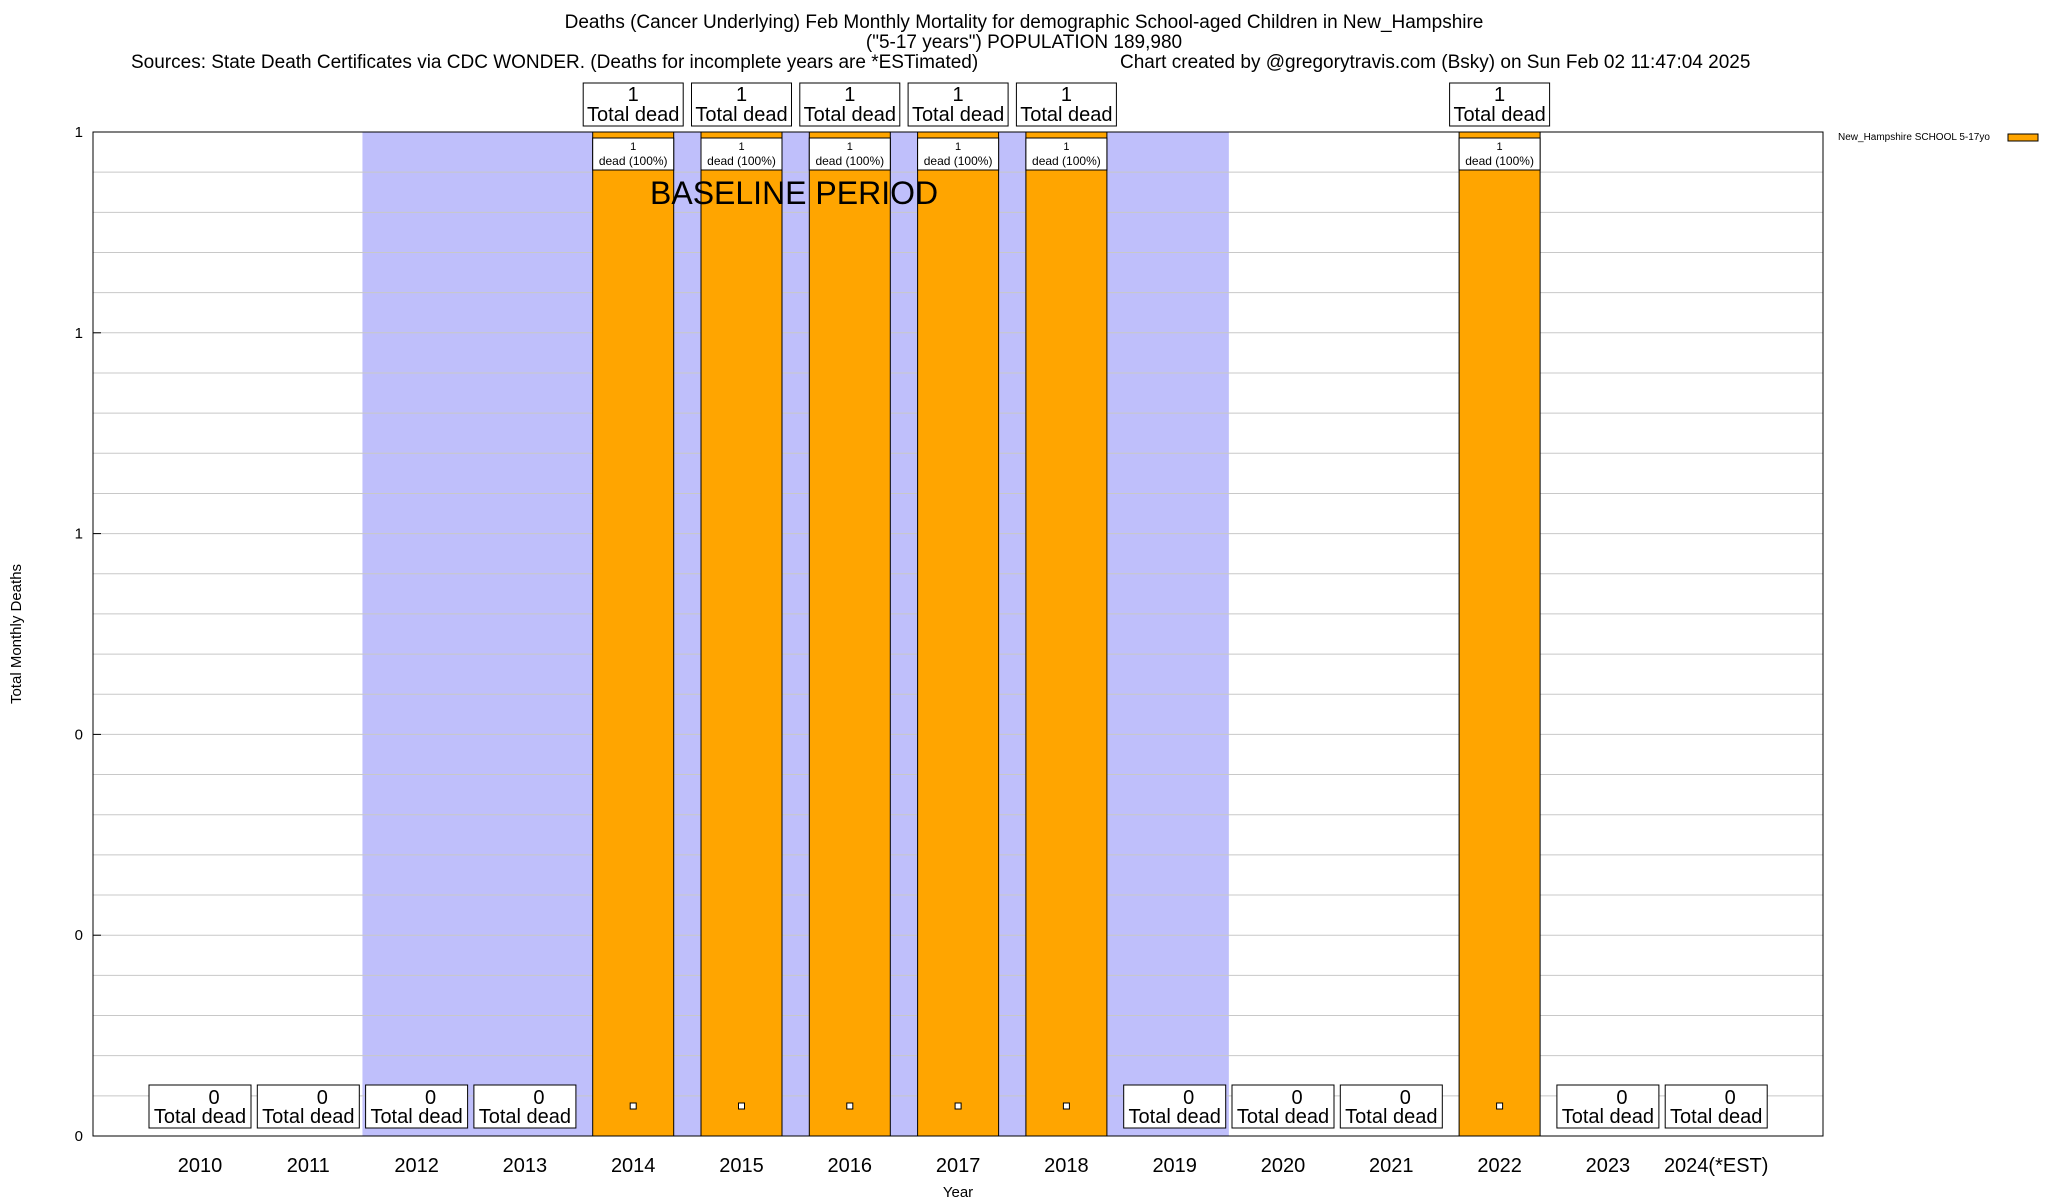  Describe the element at coordinates (633, 1166) in the screenshot. I see `x-tick-label: 2014` at that location.